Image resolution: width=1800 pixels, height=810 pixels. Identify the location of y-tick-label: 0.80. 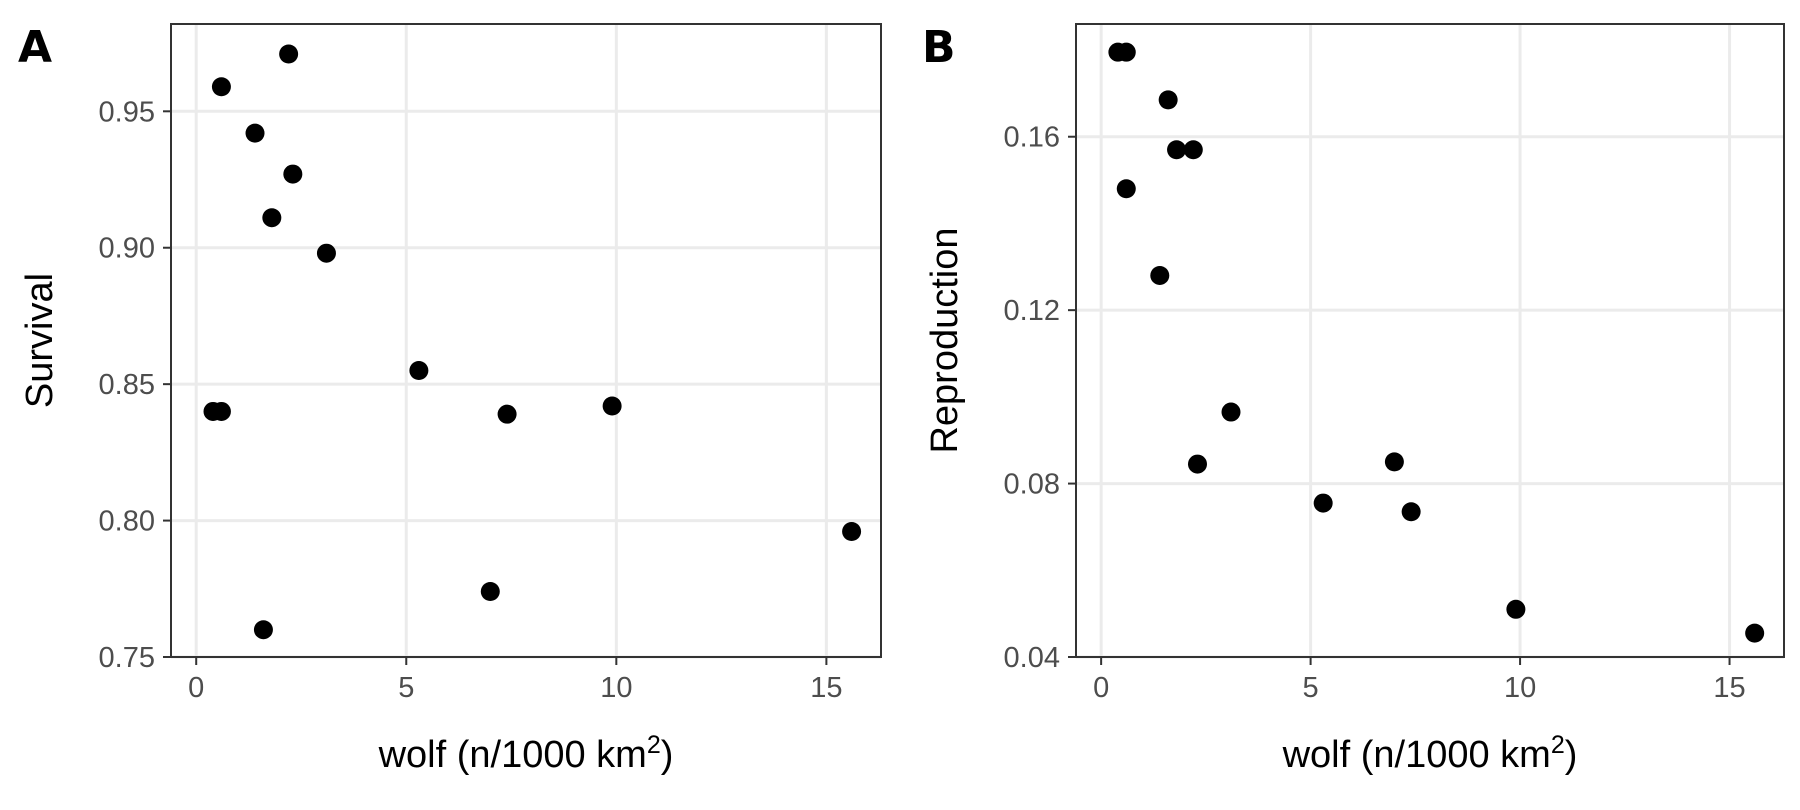
(127, 522).